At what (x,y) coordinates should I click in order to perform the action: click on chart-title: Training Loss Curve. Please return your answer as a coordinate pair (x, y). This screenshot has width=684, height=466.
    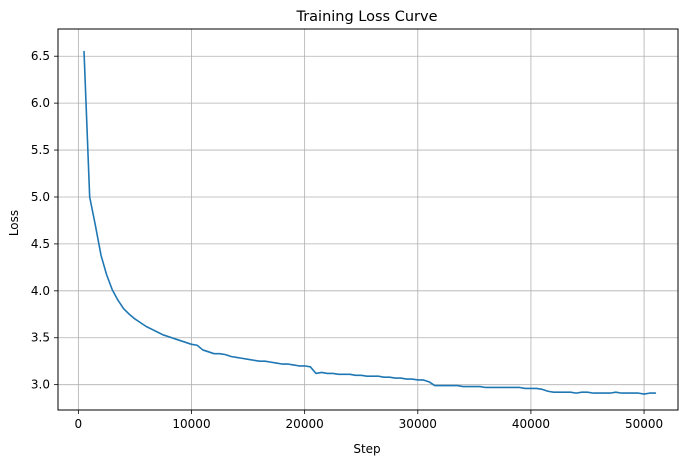
    Looking at the image, I should click on (366, 17).